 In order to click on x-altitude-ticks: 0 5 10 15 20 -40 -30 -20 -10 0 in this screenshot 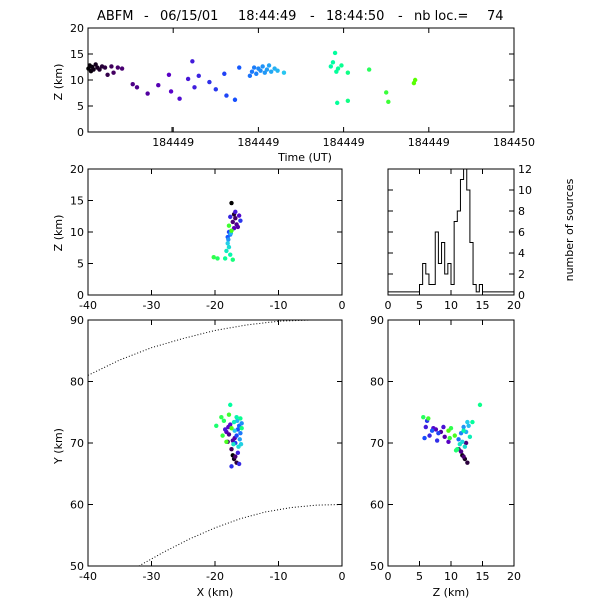, I will do `click(208, 237)`.